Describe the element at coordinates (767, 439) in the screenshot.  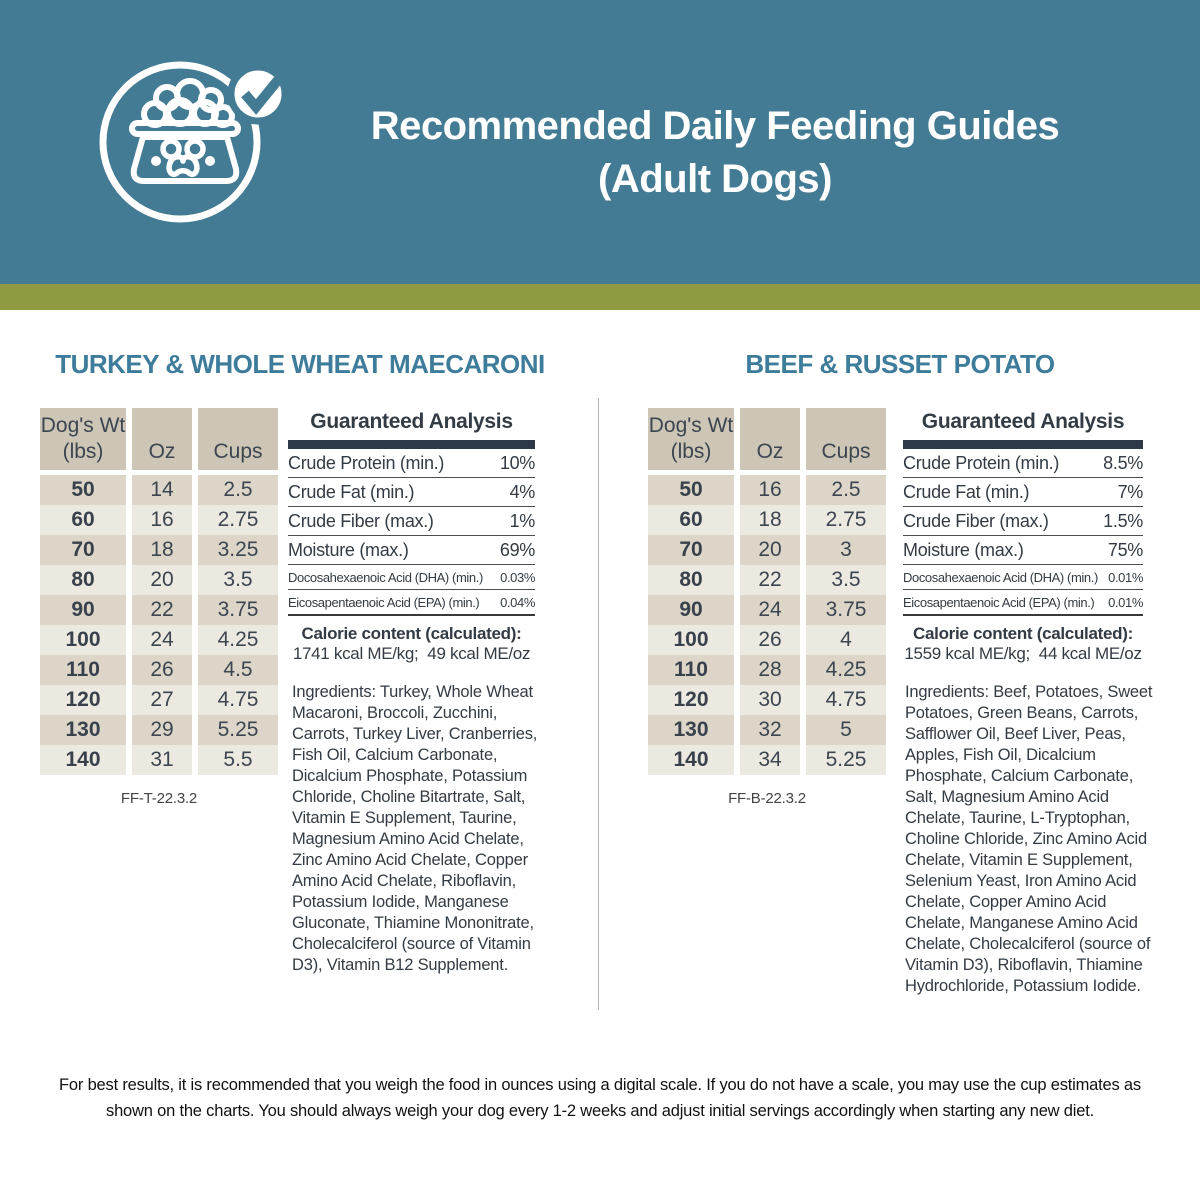
I see `table-header-row: Dog's Wt (lbs) Oz Cups` at that location.